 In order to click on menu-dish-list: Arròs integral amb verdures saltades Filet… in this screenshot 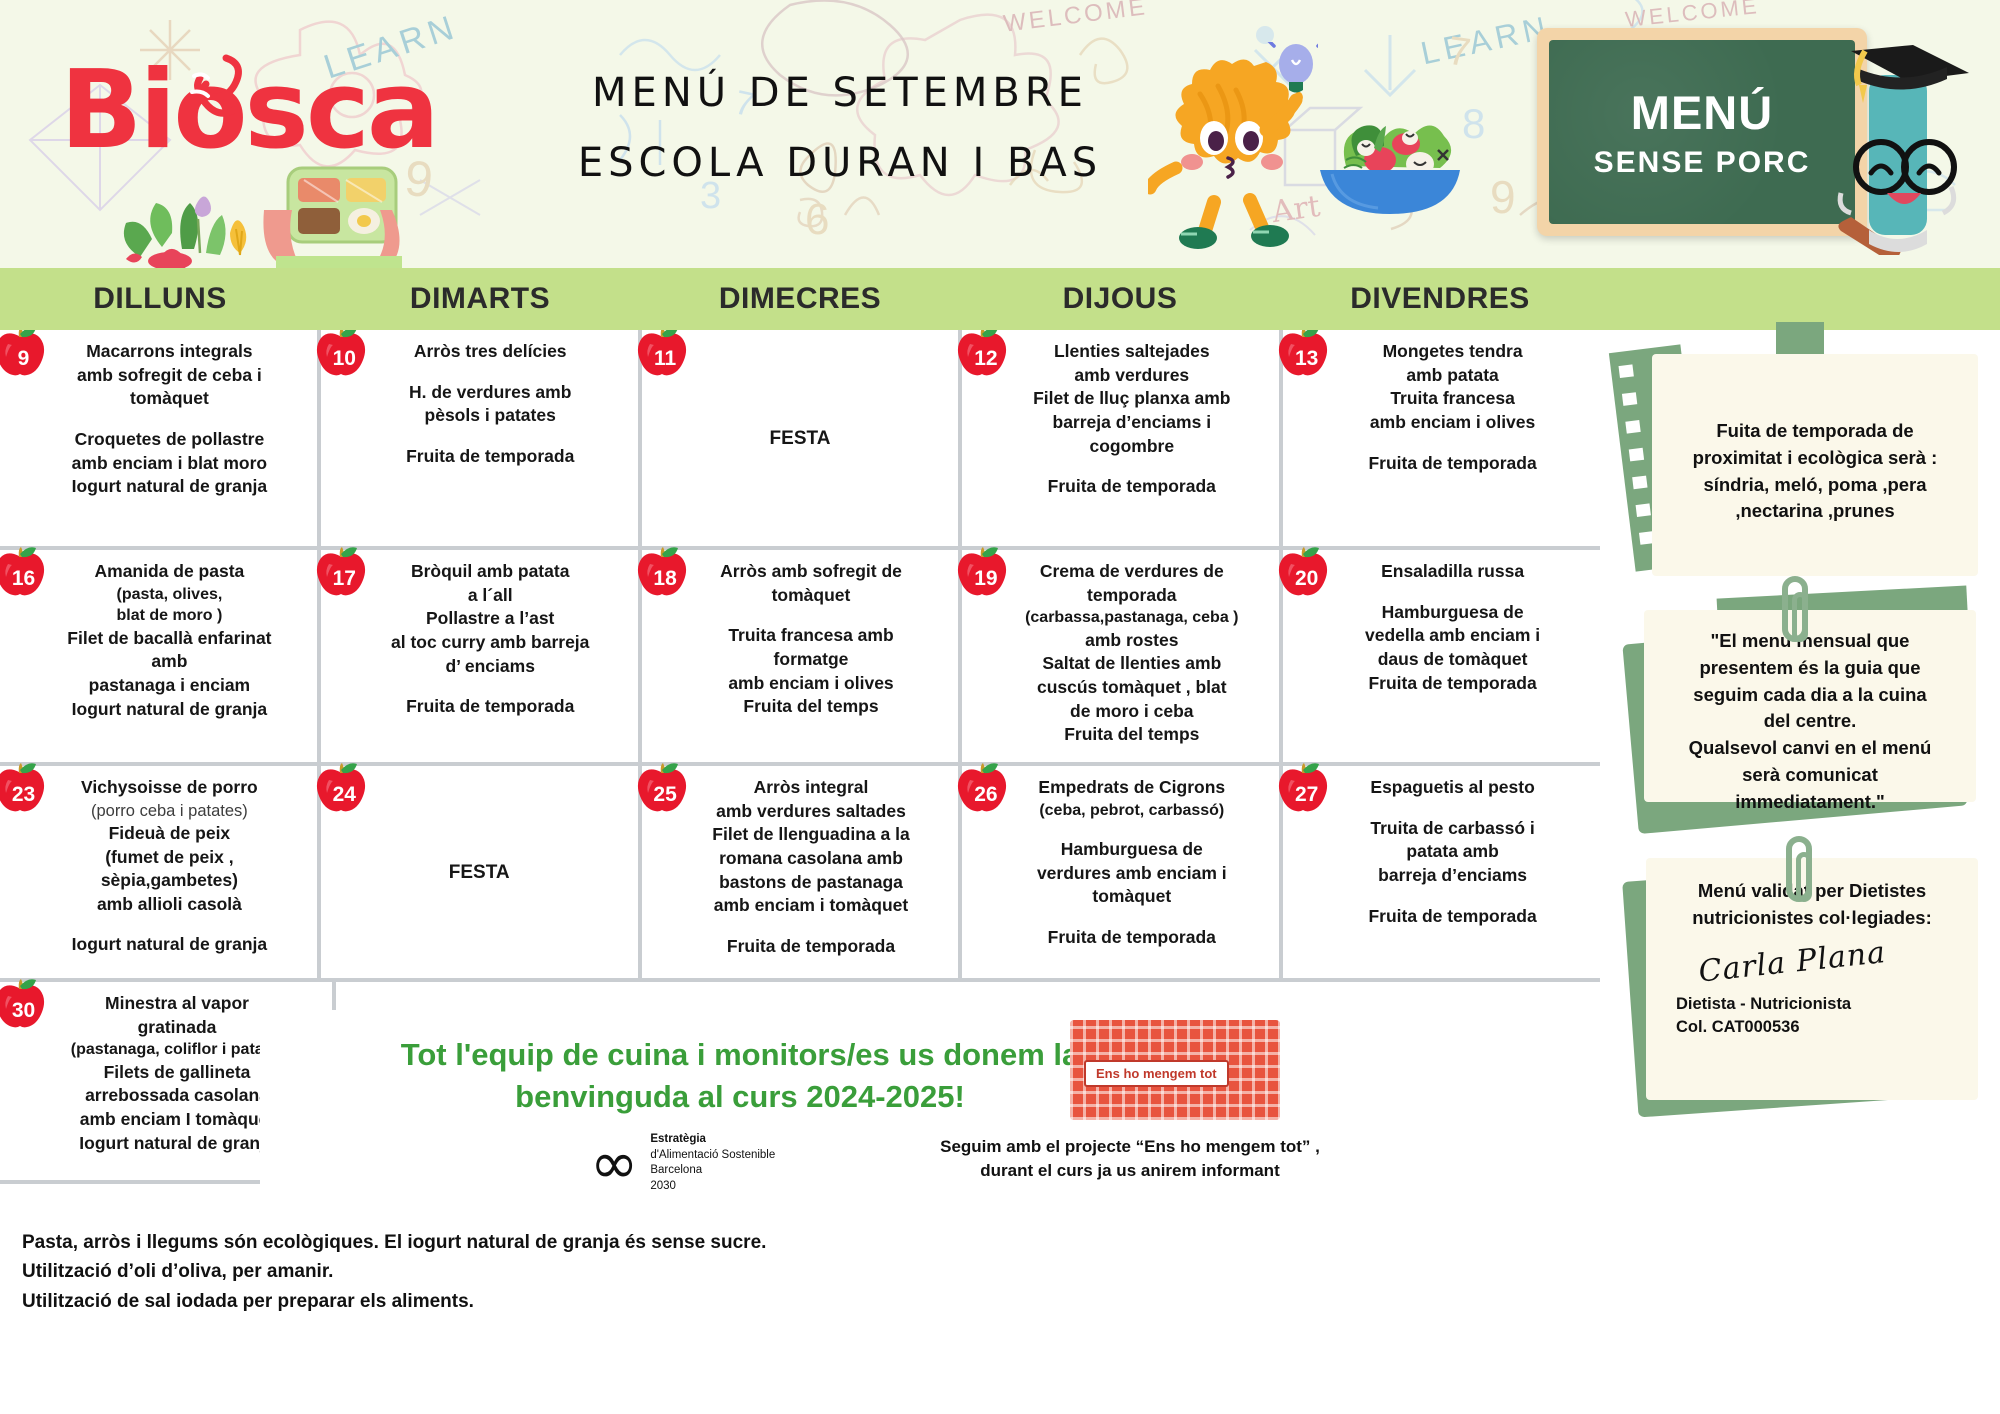, I will do `click(800, 867)`.